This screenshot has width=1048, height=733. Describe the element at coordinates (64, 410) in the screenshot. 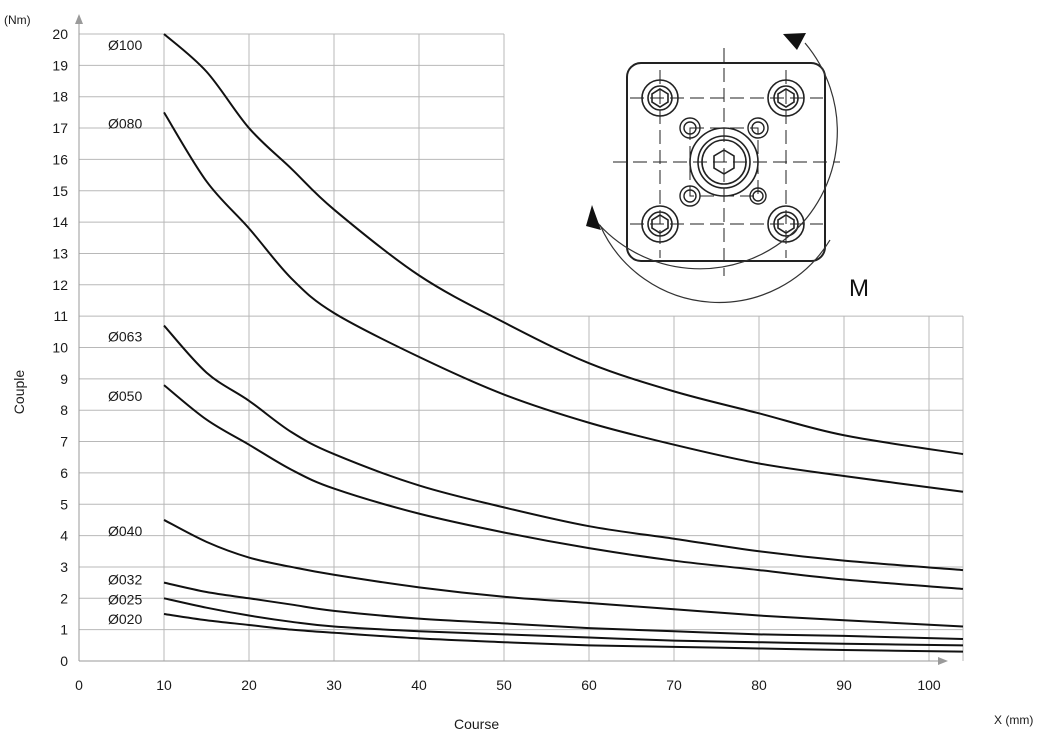

I see `y-tick-label: 8` at that location.